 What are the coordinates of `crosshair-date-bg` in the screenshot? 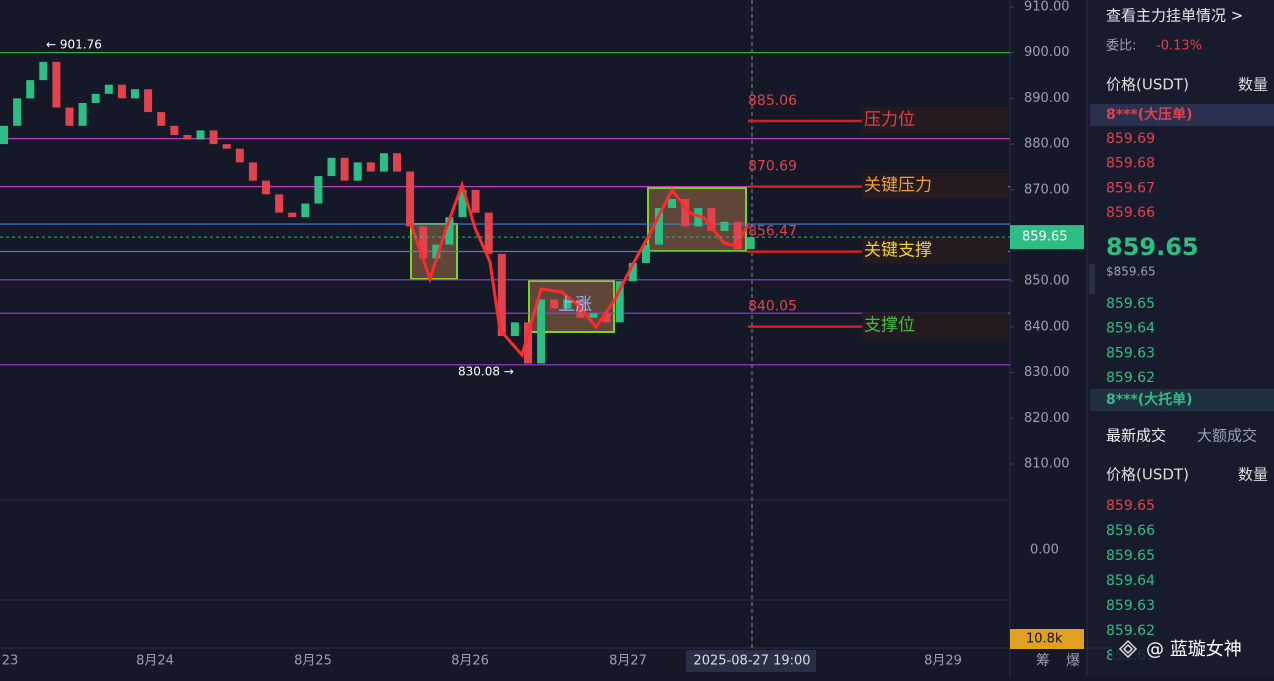 It's located at (751, 661).